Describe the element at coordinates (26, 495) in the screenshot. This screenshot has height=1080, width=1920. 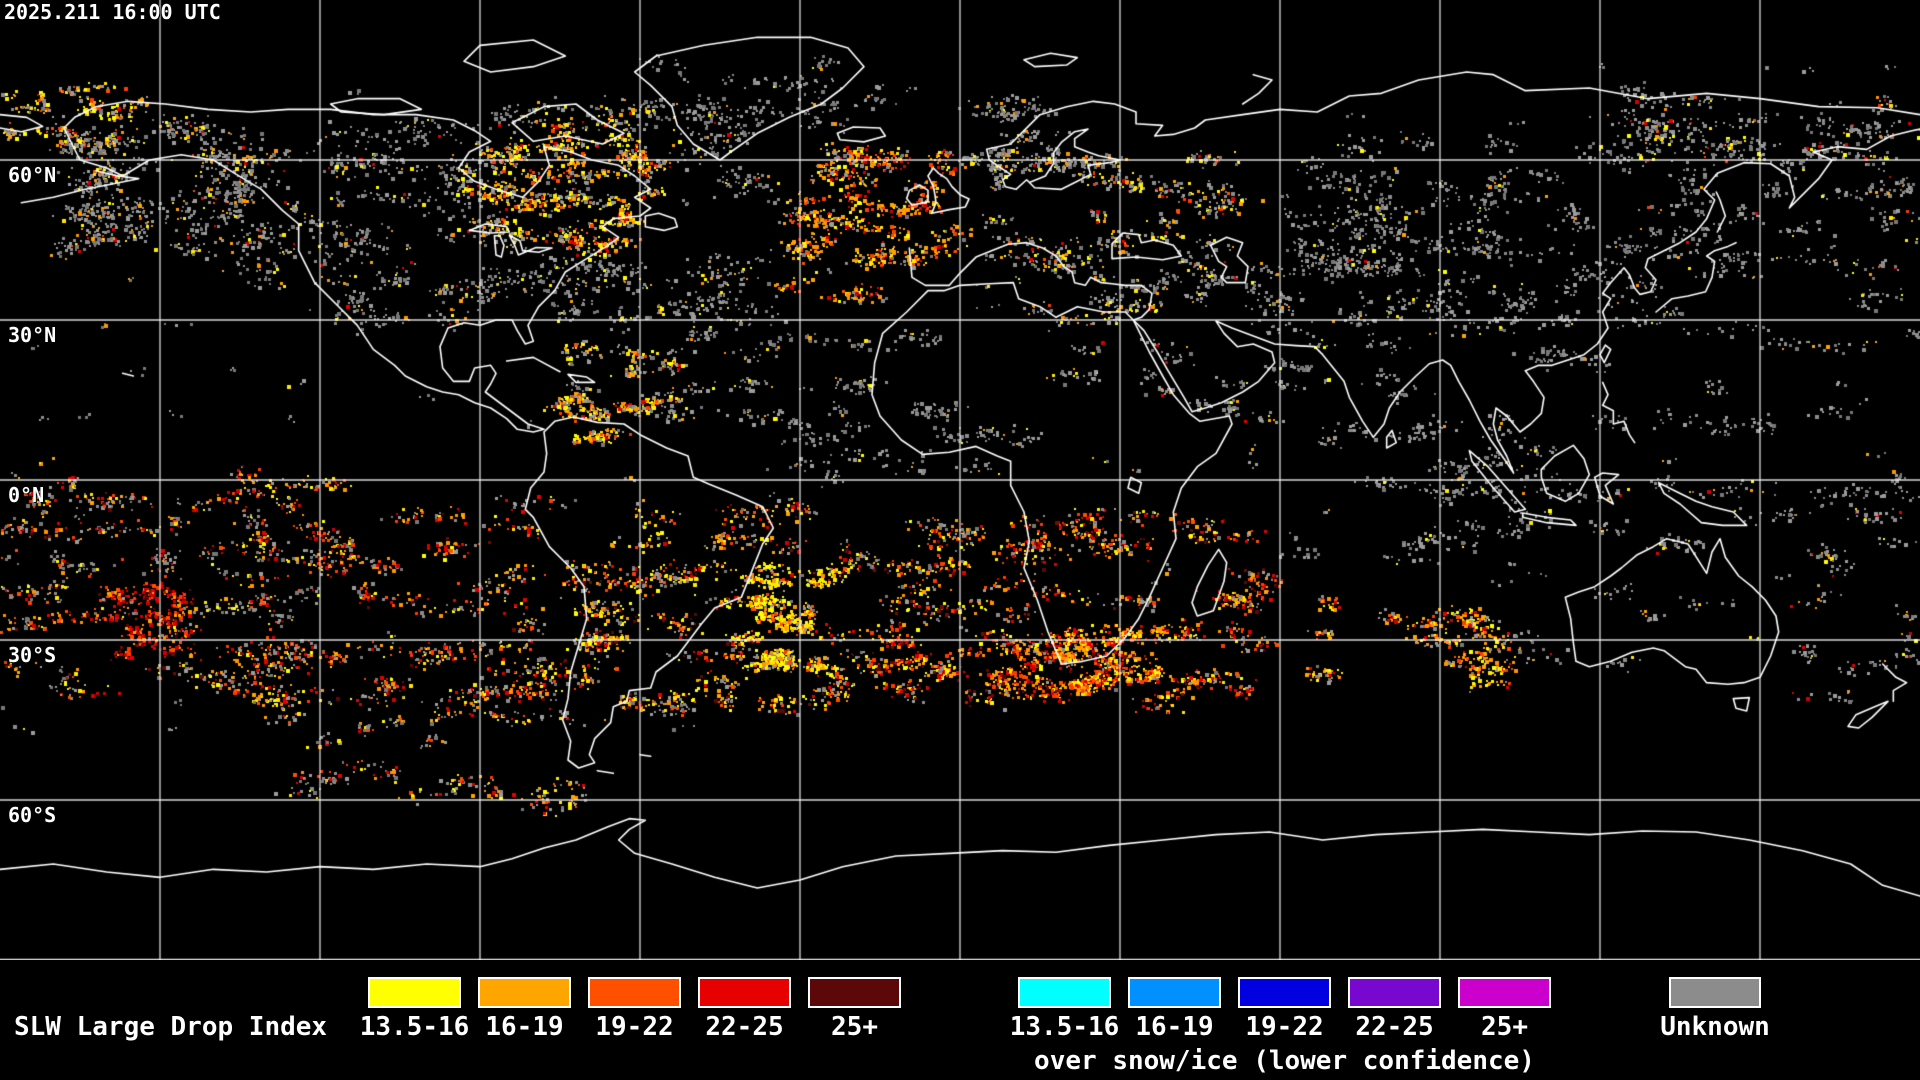
I see `latitude-label: 0°N` at that location.